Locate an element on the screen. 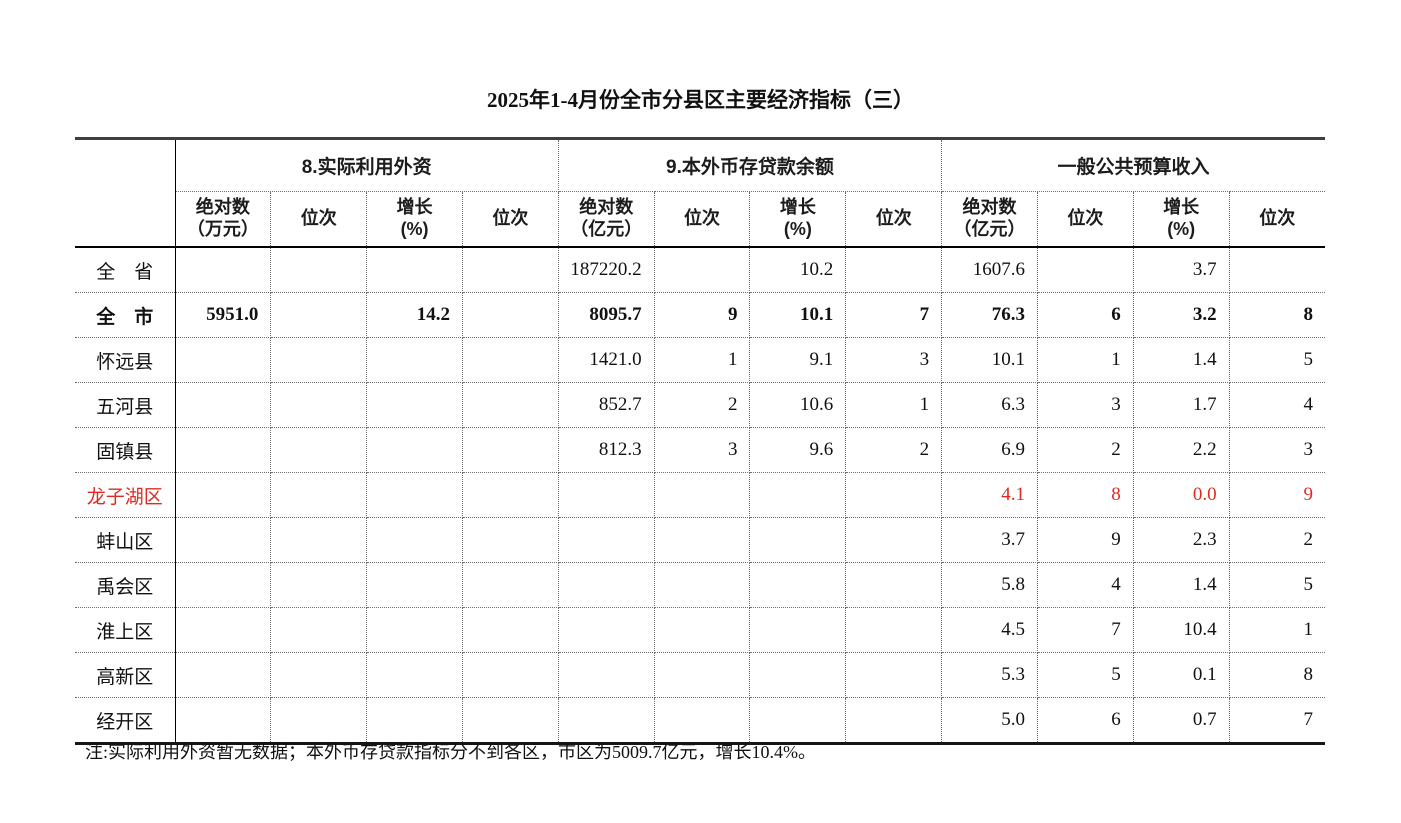 This screenshot has width=1401, height=823. column-group-header: 9.本外币存贷款余额 is located at coordinates (750, 165).